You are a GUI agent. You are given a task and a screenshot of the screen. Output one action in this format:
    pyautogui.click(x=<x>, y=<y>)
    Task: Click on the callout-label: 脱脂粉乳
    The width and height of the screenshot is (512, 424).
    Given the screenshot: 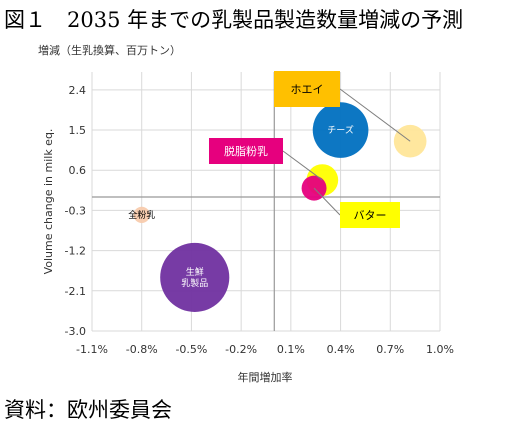 What is the action you would take?
    pyautogui.click(x=246, y=151)
    